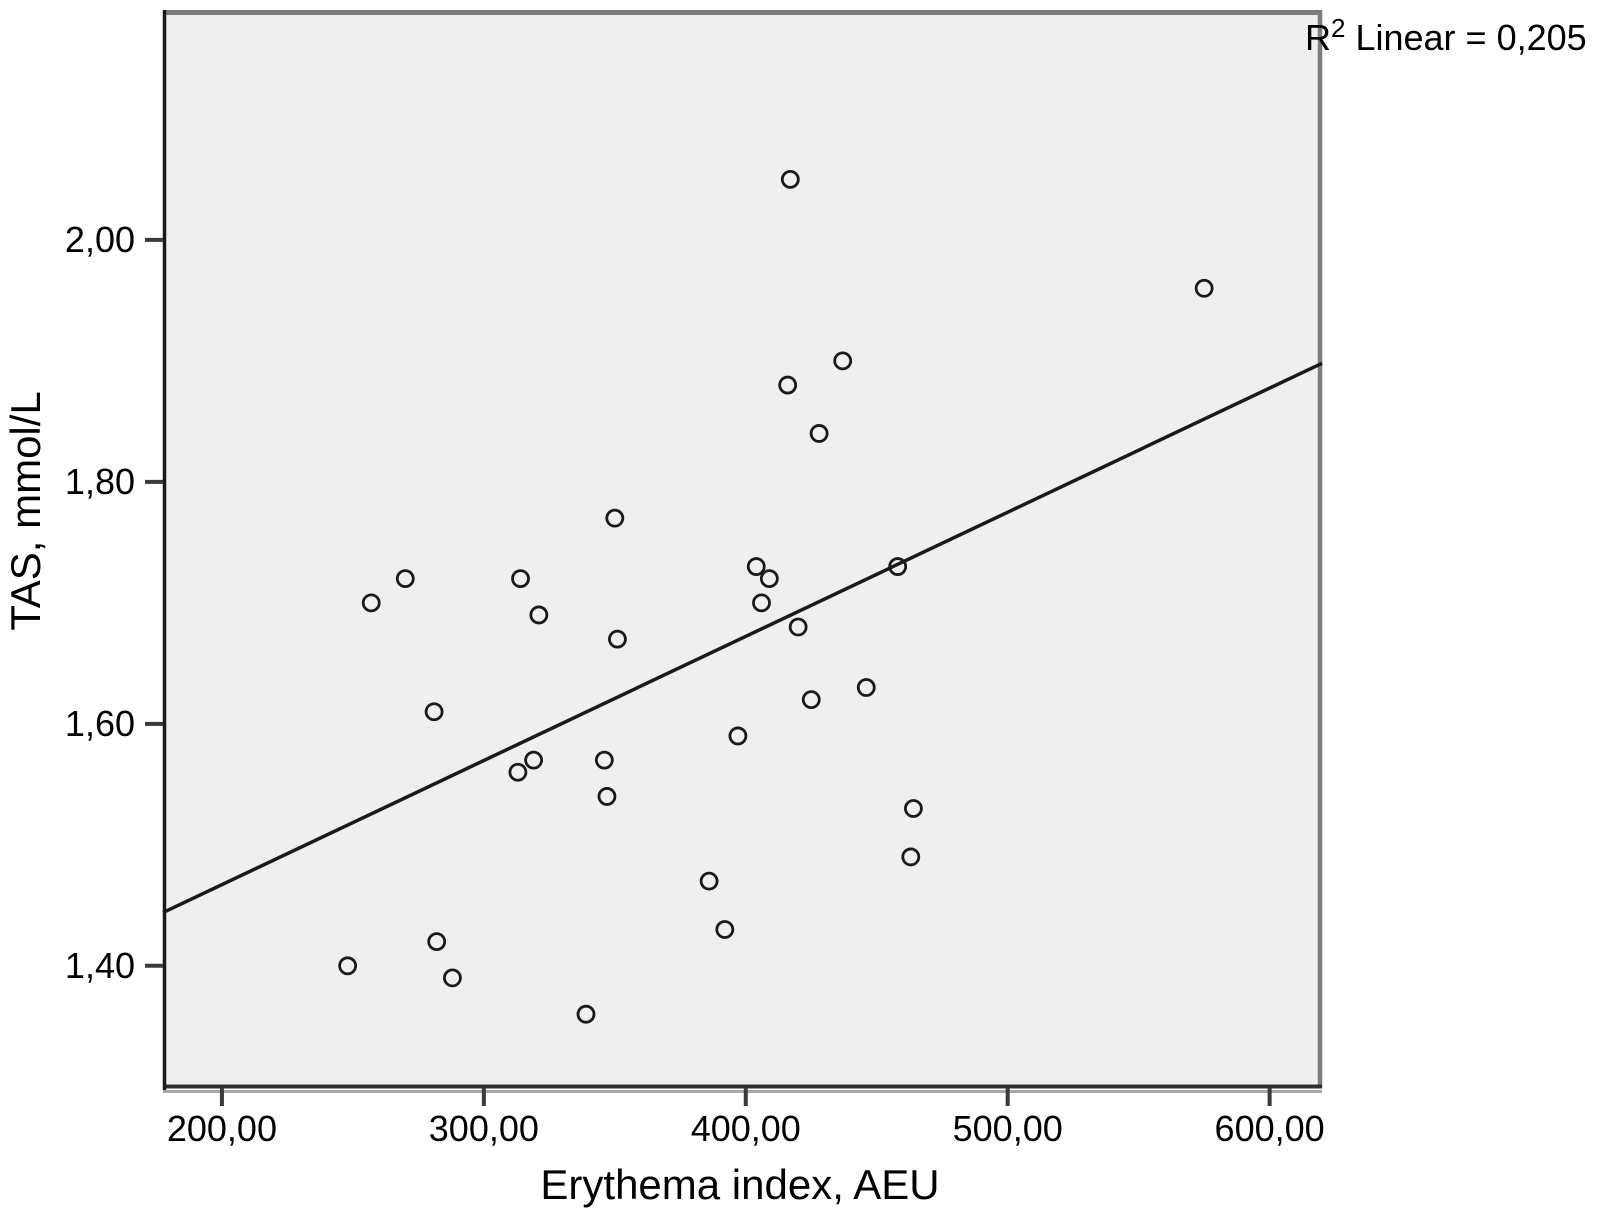  I want to click on x-tick-label: 500,00, so click(1007, 1128).